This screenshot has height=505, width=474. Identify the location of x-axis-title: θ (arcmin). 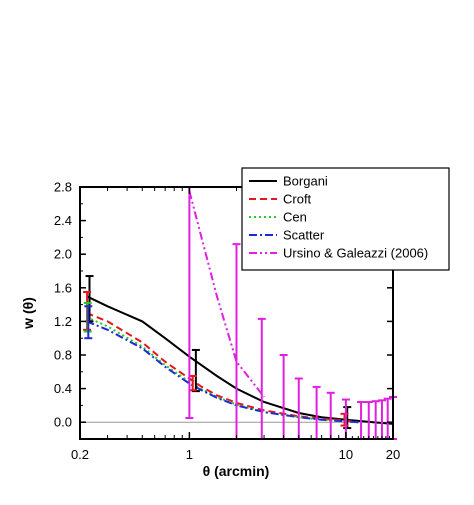
(236, 471).